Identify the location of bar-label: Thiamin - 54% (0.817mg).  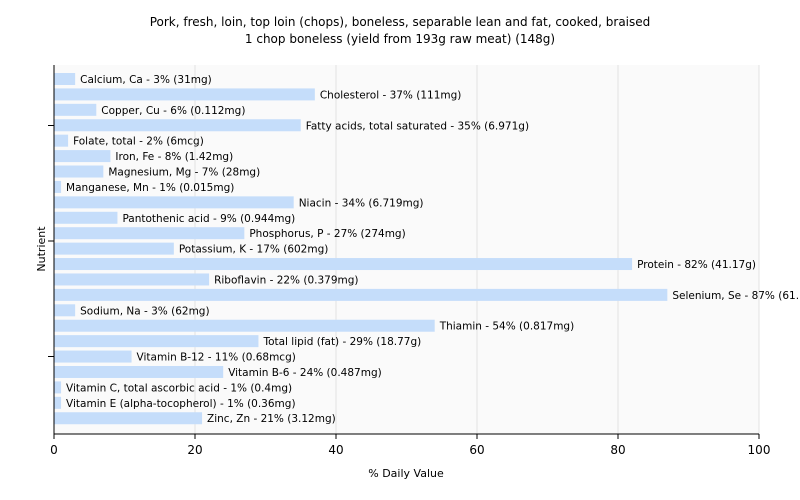
(507, 327).